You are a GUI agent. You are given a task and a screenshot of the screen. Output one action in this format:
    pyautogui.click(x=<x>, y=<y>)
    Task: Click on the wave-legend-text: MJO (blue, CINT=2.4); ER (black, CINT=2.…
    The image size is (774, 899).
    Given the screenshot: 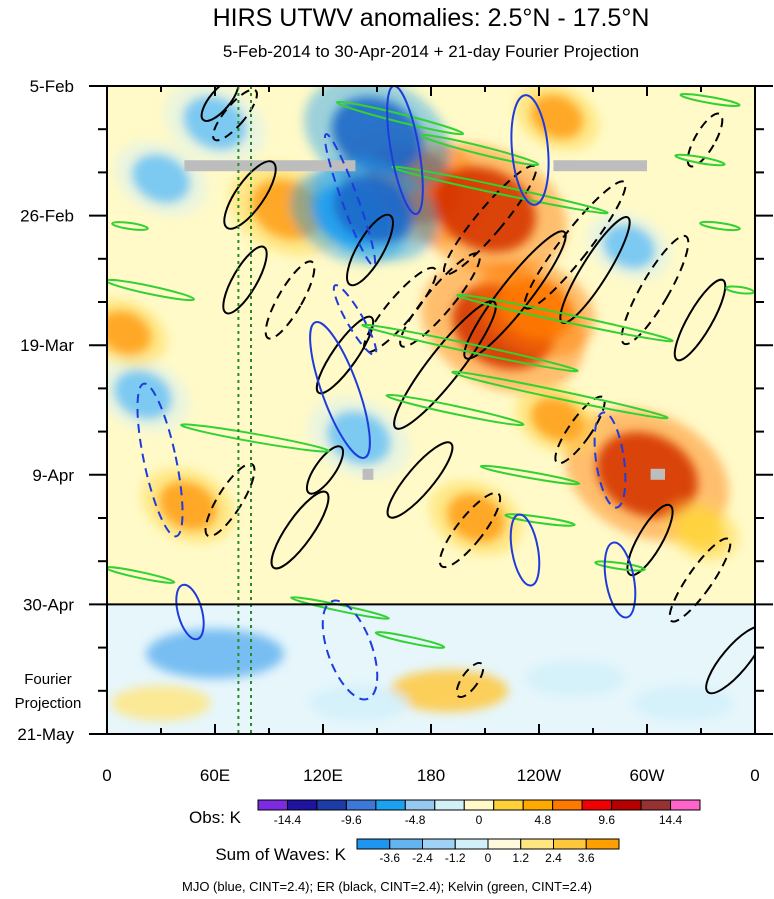 What is the action you would take?
    pyautogui.click(x=387, y=886)
    